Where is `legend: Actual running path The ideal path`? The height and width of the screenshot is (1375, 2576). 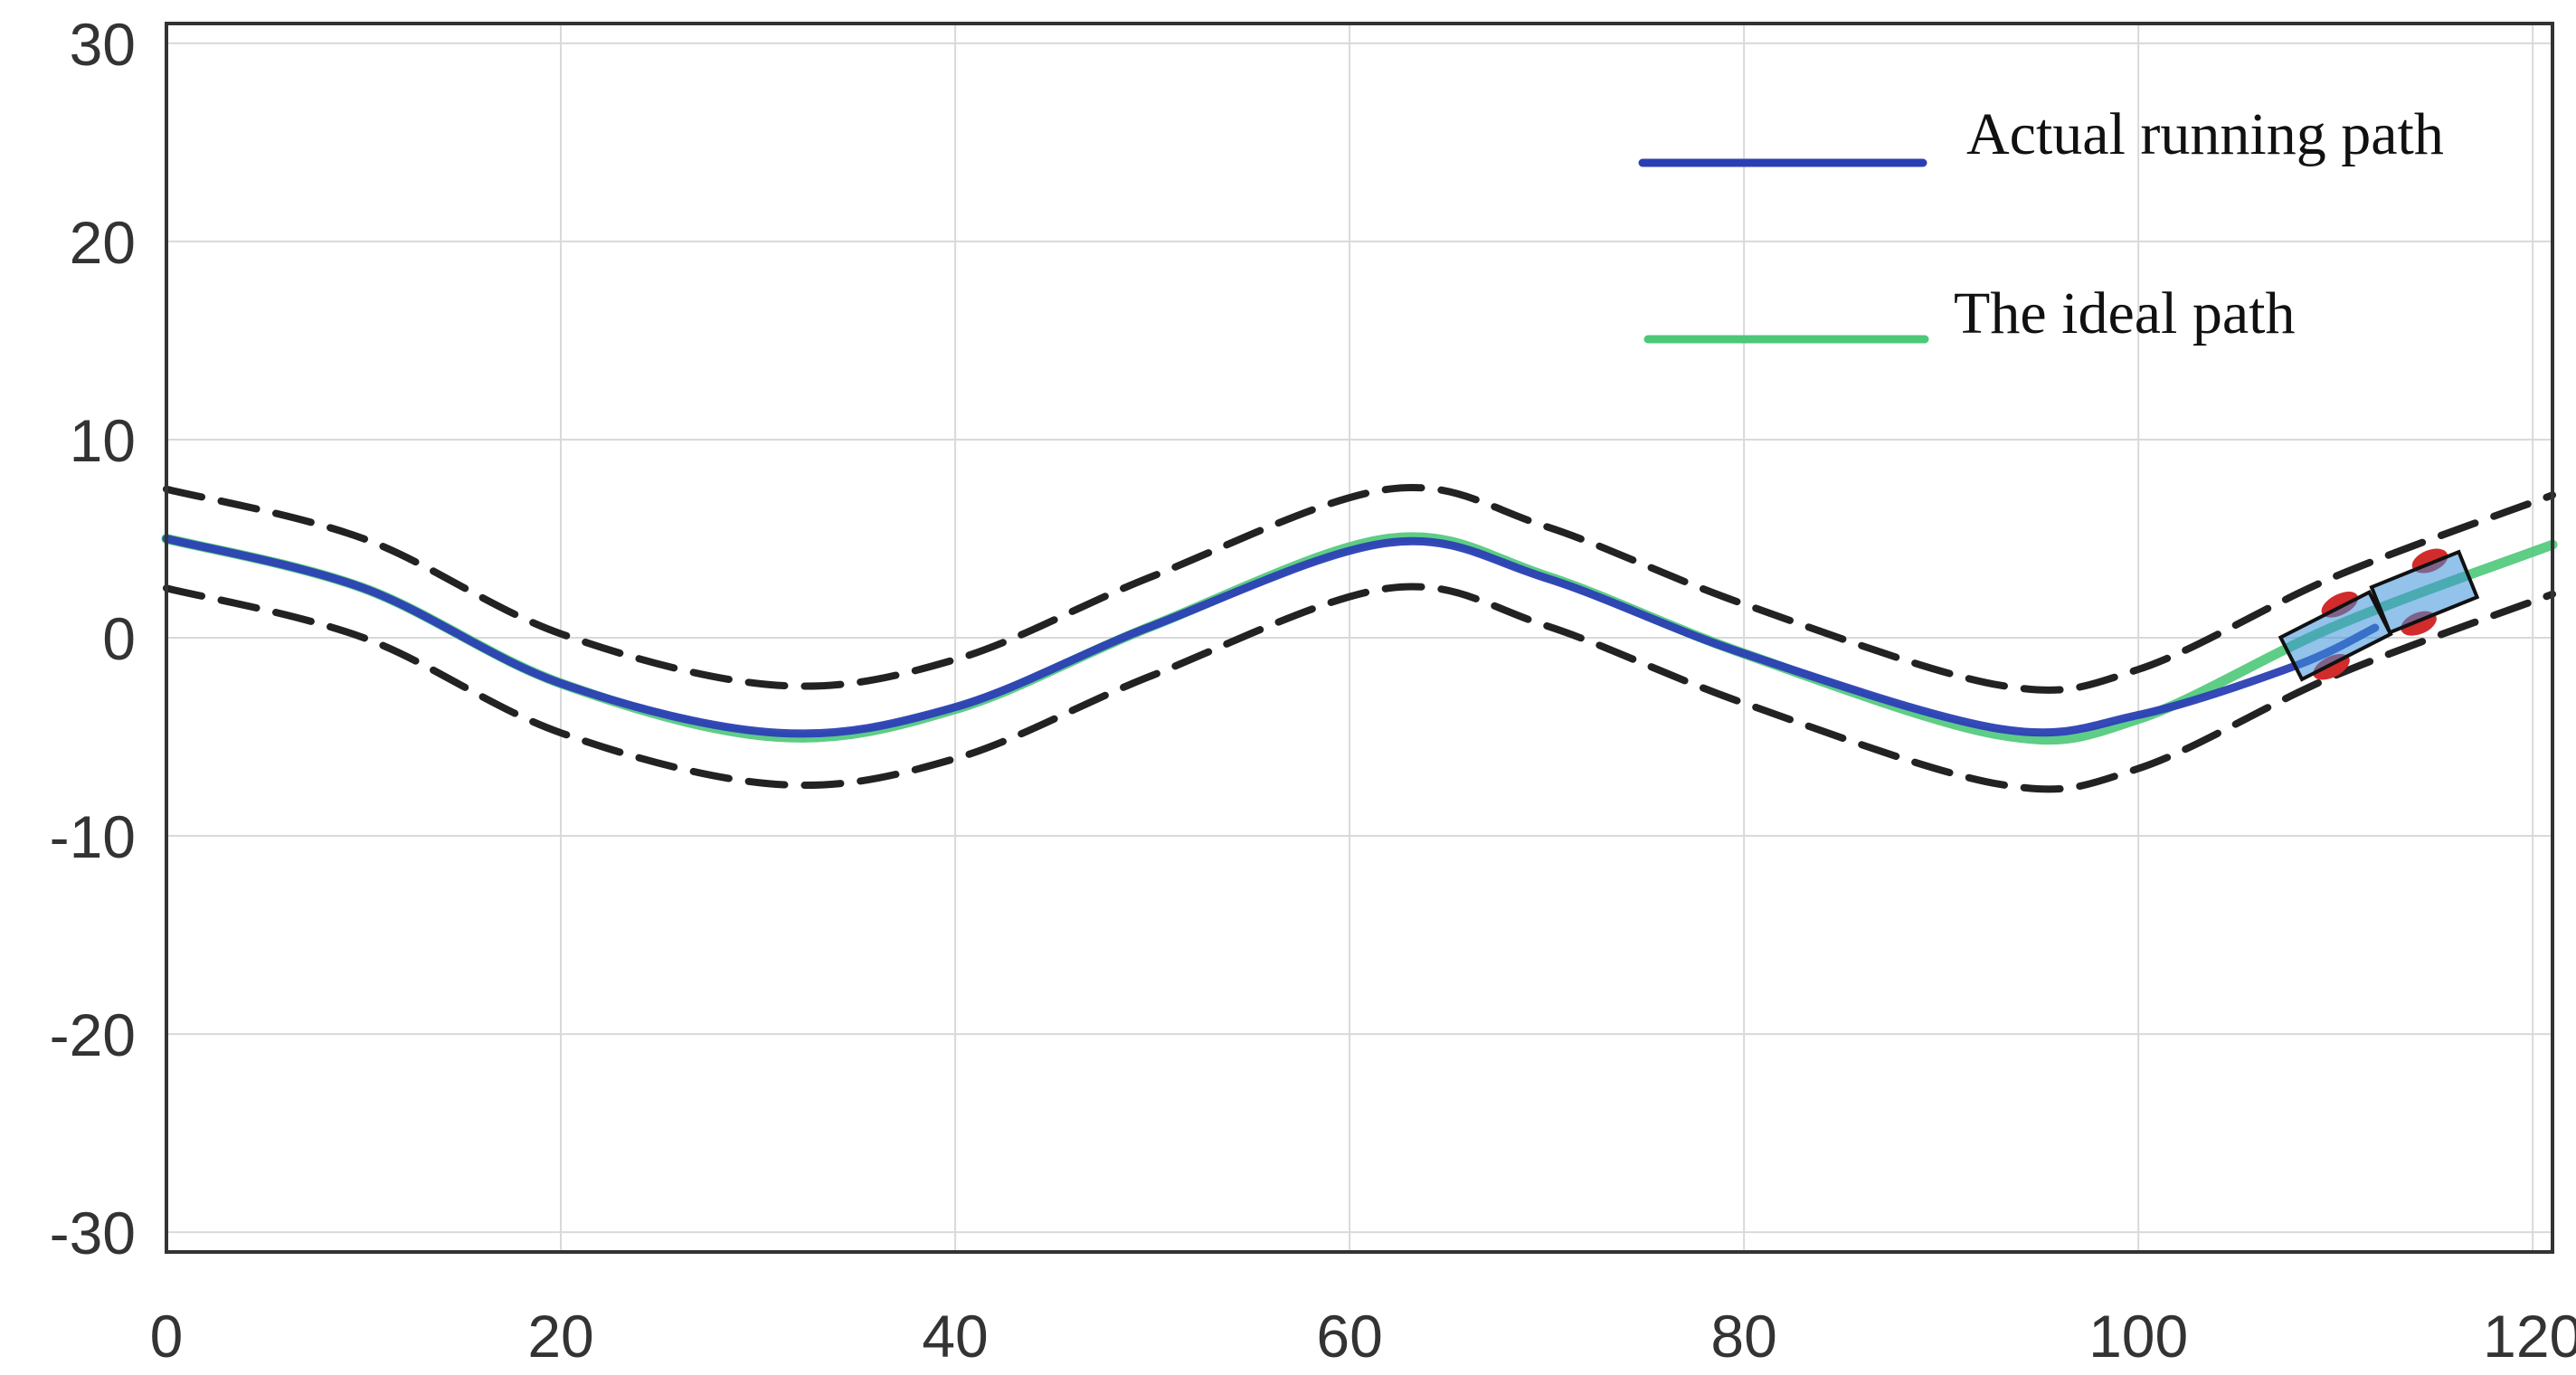
legend: Actual running path The ideal path is located at coordinates (2041, 223).